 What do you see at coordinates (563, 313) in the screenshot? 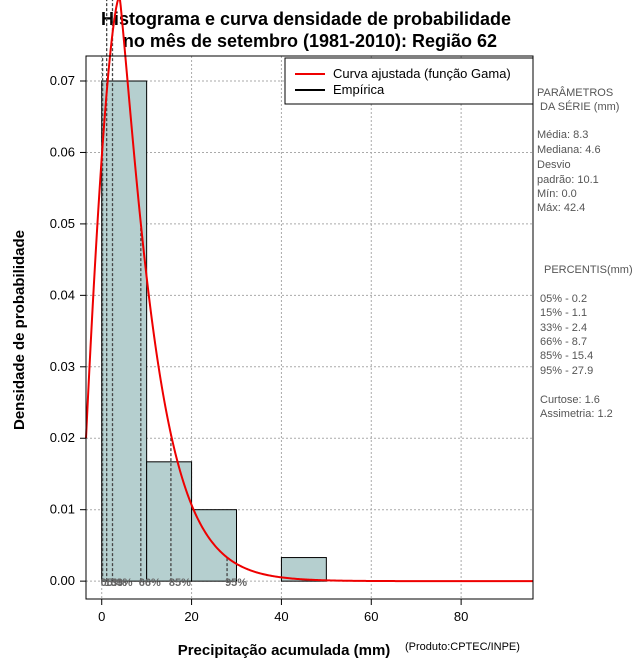
I see `percentile-15: 15% - 1.1` at bounding box center [563, 313].